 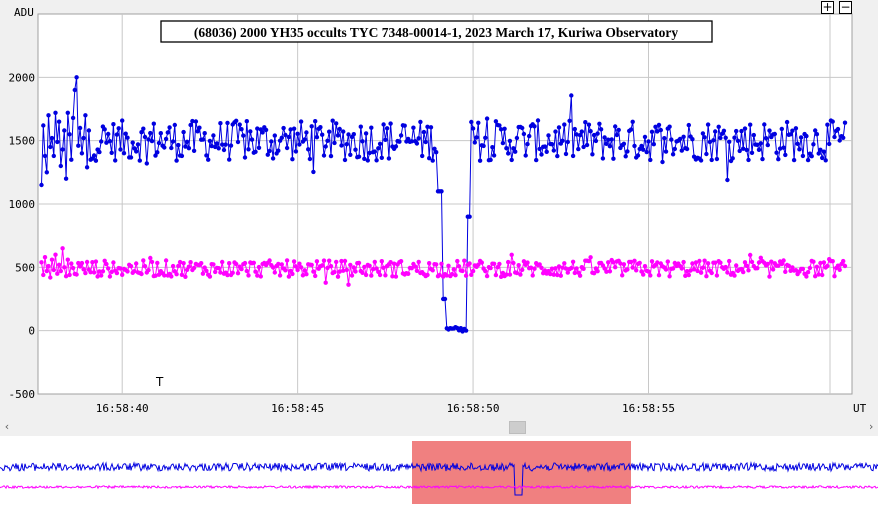 I want to click on scroll-right-arrow-icon: ›, so click(x=871, y=426).